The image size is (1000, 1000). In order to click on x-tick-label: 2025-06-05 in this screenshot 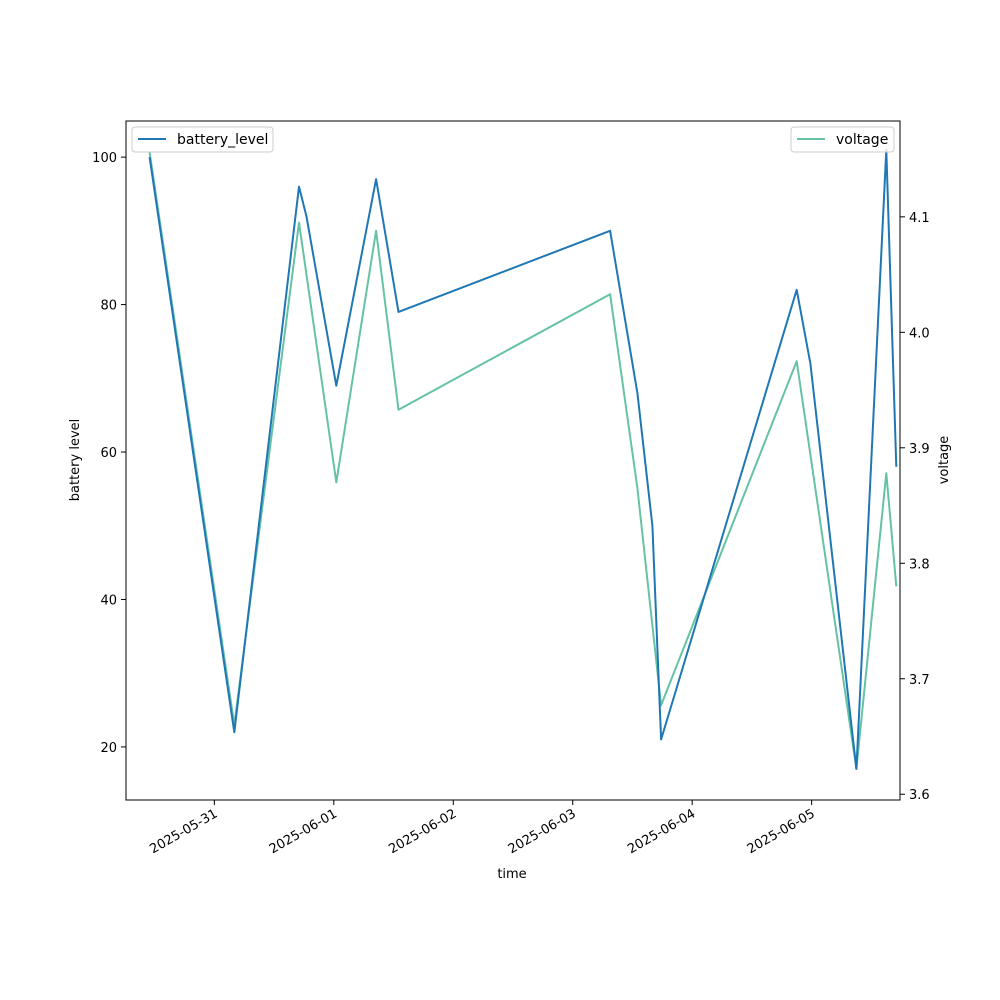, I will do `click(781, 831)`.